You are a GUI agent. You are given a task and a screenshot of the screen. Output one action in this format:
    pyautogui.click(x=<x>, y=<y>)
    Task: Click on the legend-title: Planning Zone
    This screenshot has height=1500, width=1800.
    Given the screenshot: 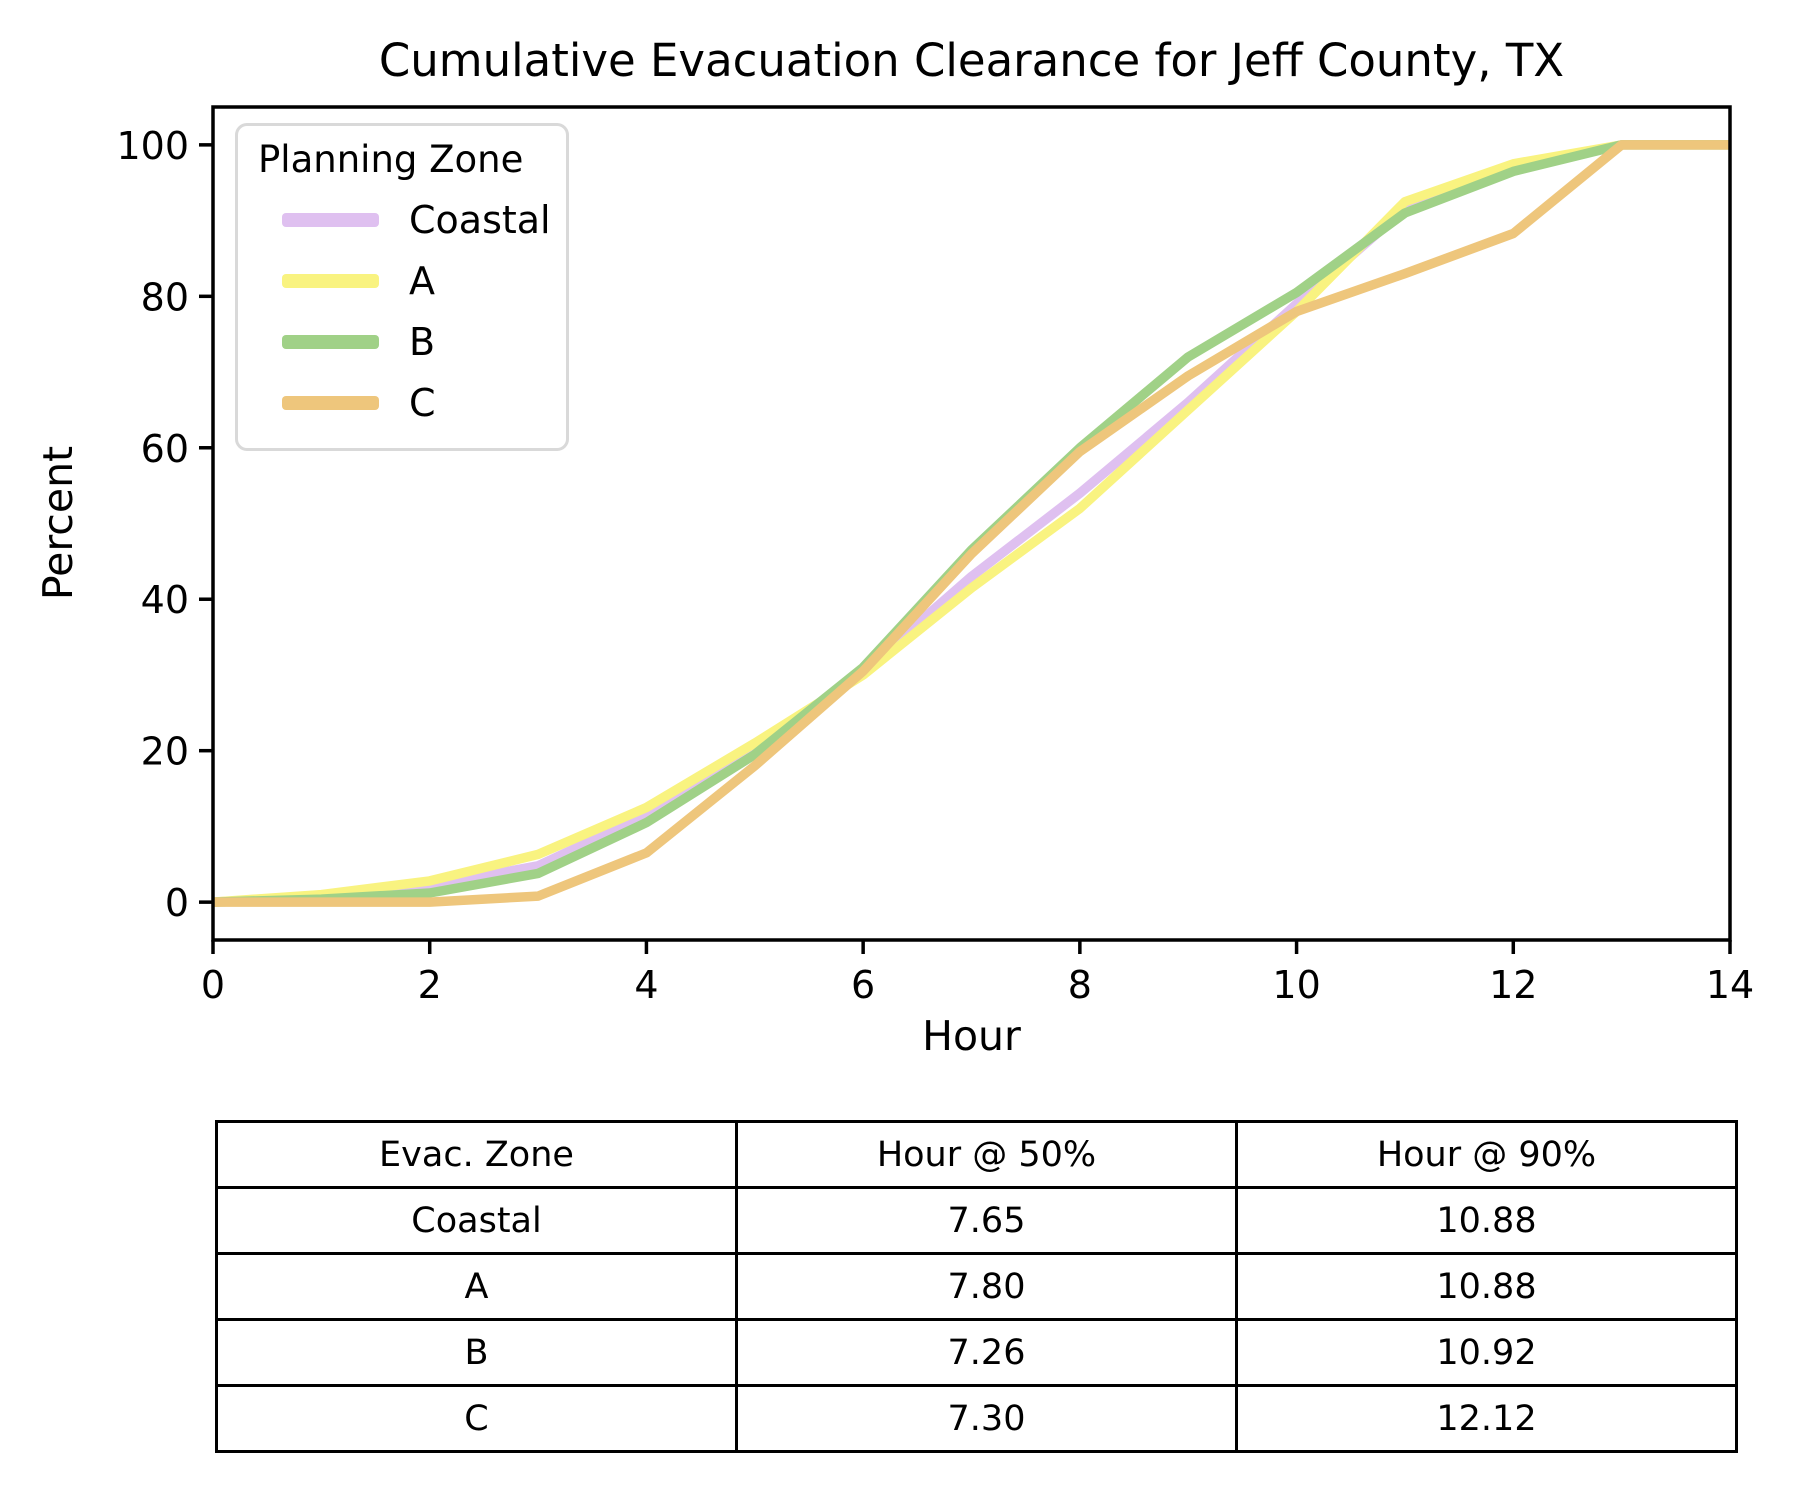 What is the action you would take?
    pyautogui.click(x=391, y=159)
    